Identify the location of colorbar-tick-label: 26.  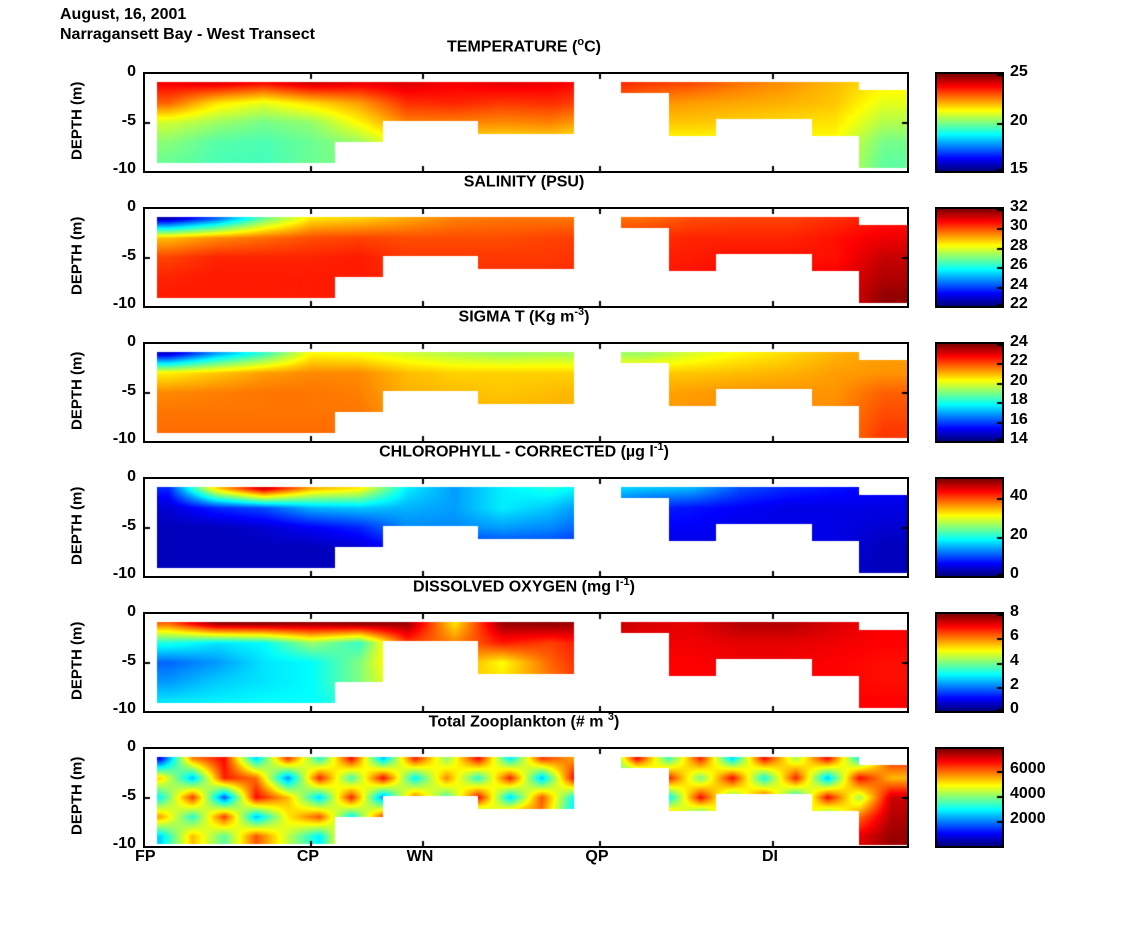
(1019, 265).